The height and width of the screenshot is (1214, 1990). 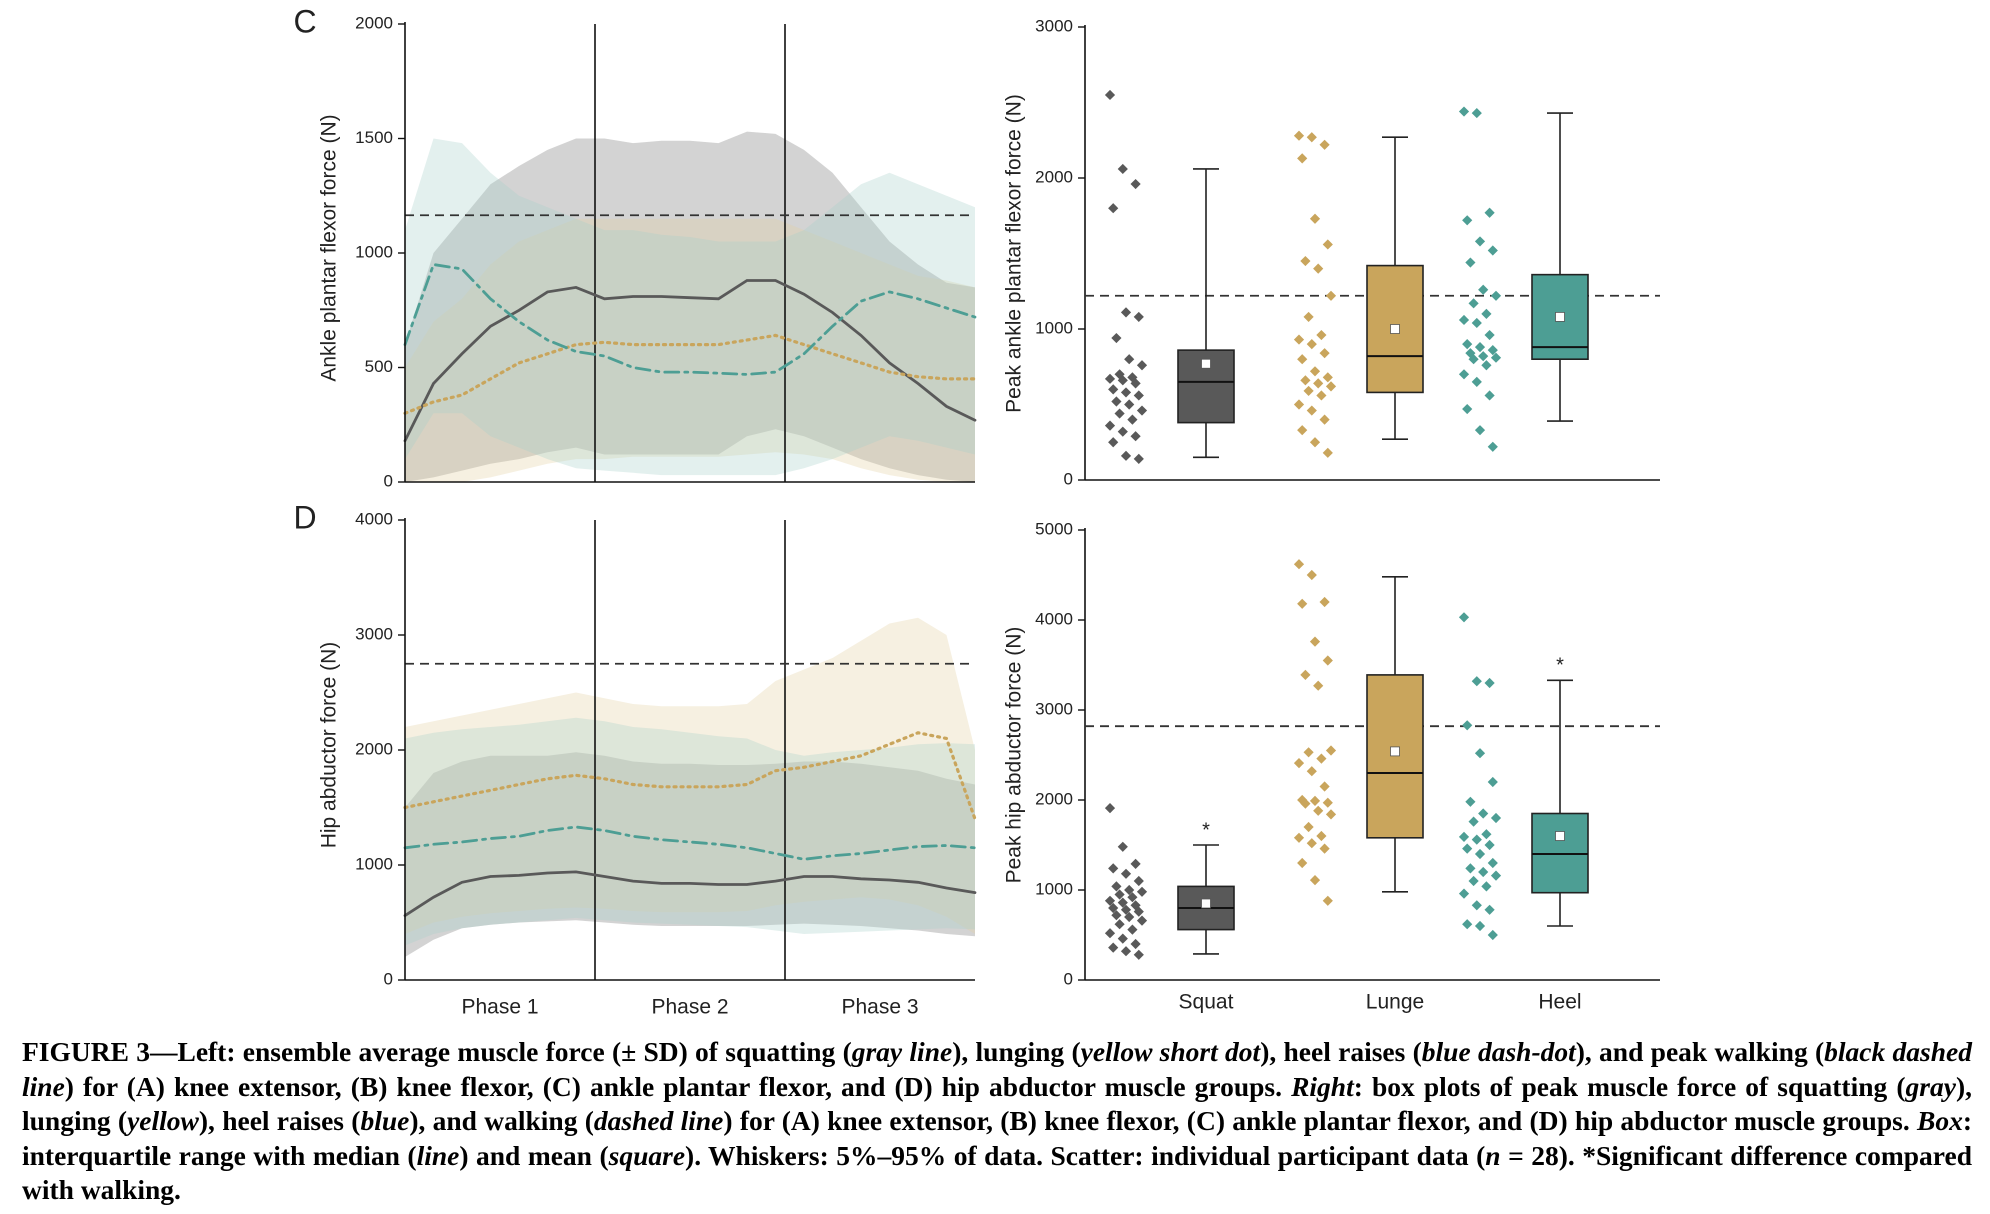 What do you see at coordinates (304, 517) in the screenshot?
I see `panel-letter: D` at bounding box center [304, 517].